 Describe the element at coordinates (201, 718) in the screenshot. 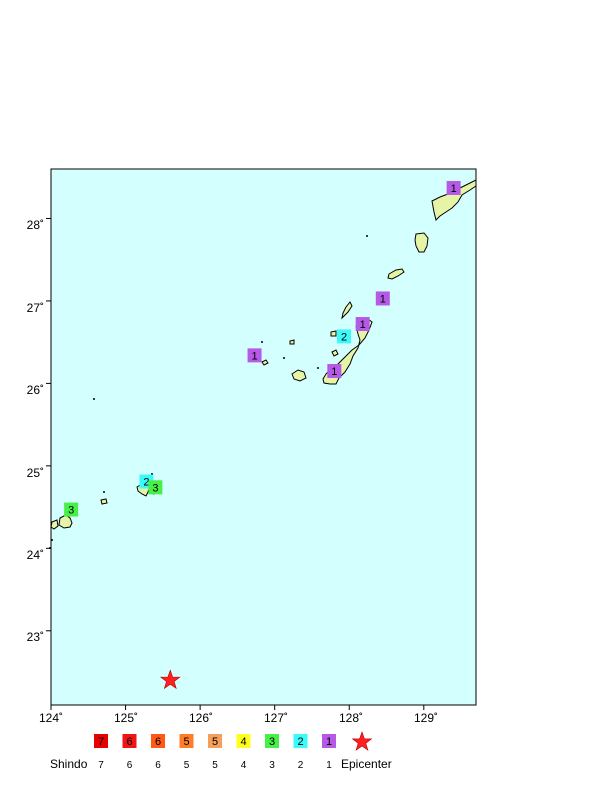

I see `x-tick-label: 126˚` at that location.